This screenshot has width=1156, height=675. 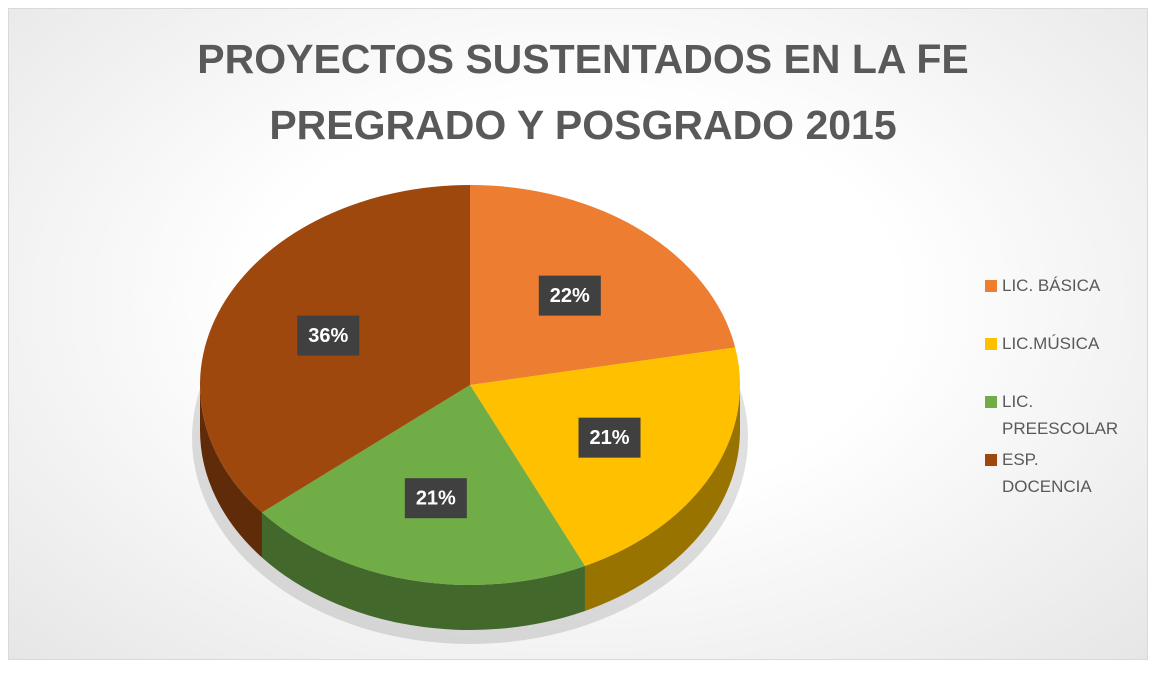 I want to click on legend-item: LIC. BÁSICA, so click(x=1060, y=301).